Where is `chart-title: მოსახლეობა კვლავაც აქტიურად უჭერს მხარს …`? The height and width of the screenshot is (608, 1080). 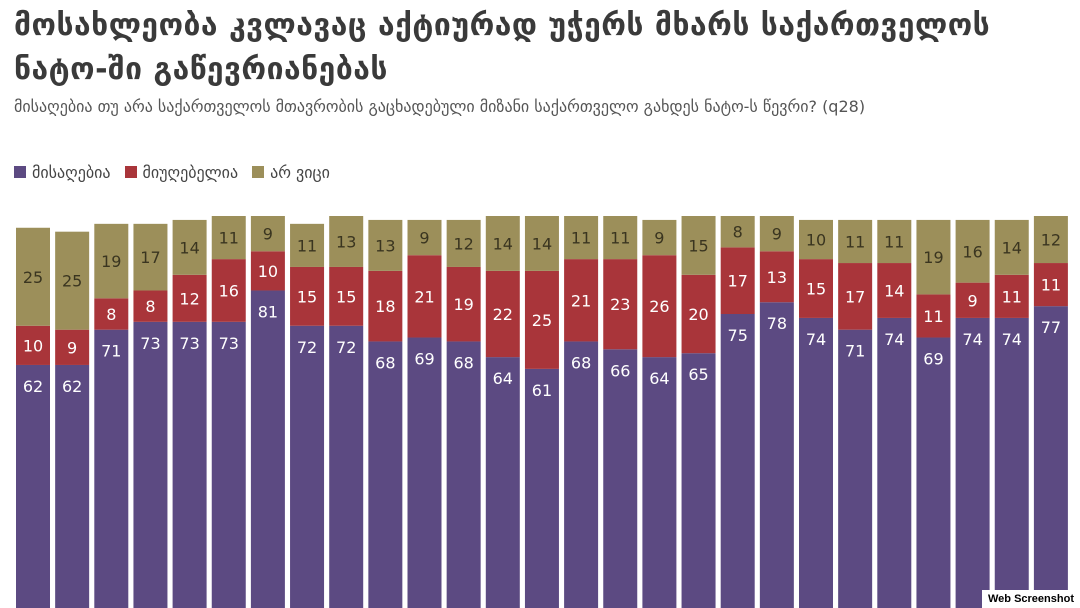
chart-title: მოსახლეობა კვლავაც აქტიურად უჭერს მხარს … is located at coordinates (502, 47).